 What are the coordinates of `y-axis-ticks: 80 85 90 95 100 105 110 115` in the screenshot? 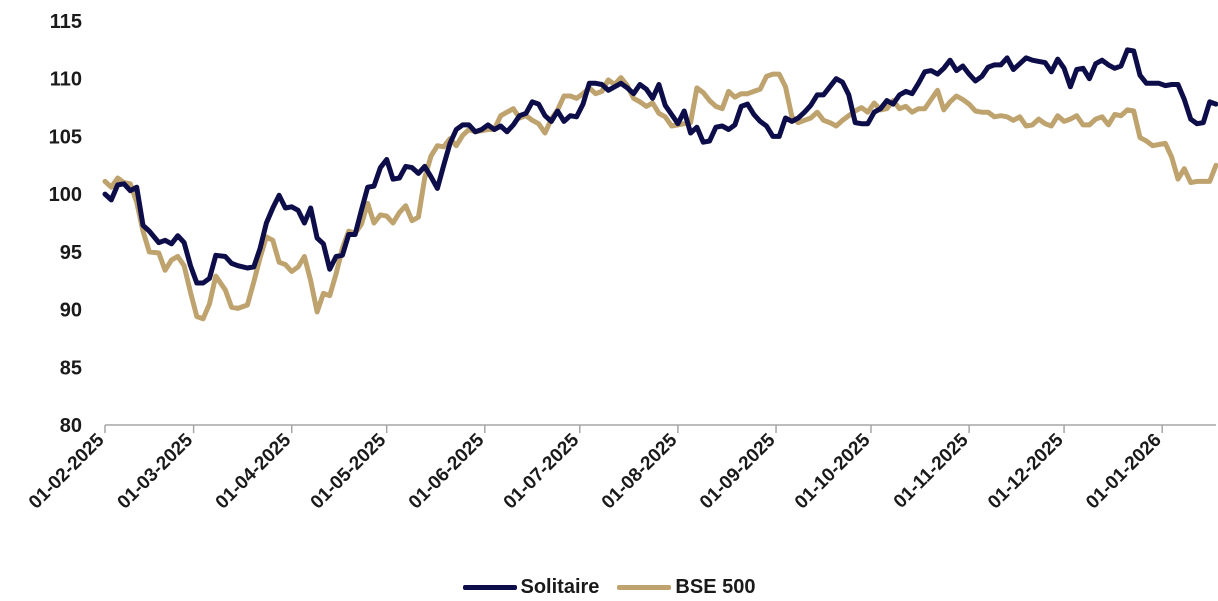 It's located at (65, 224).